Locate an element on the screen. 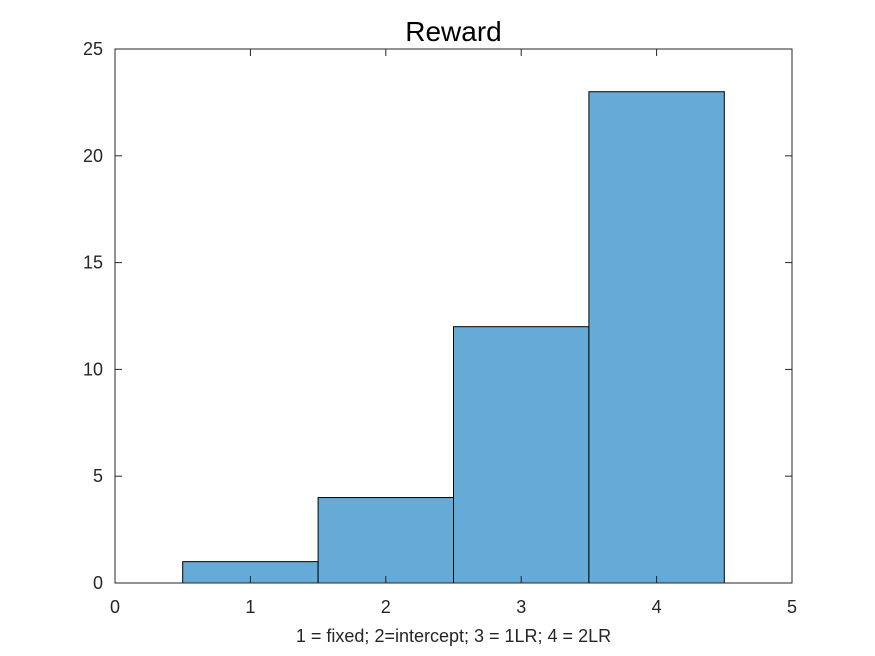  y-tick-label-20: 20 is located at coordinates (93, 156).